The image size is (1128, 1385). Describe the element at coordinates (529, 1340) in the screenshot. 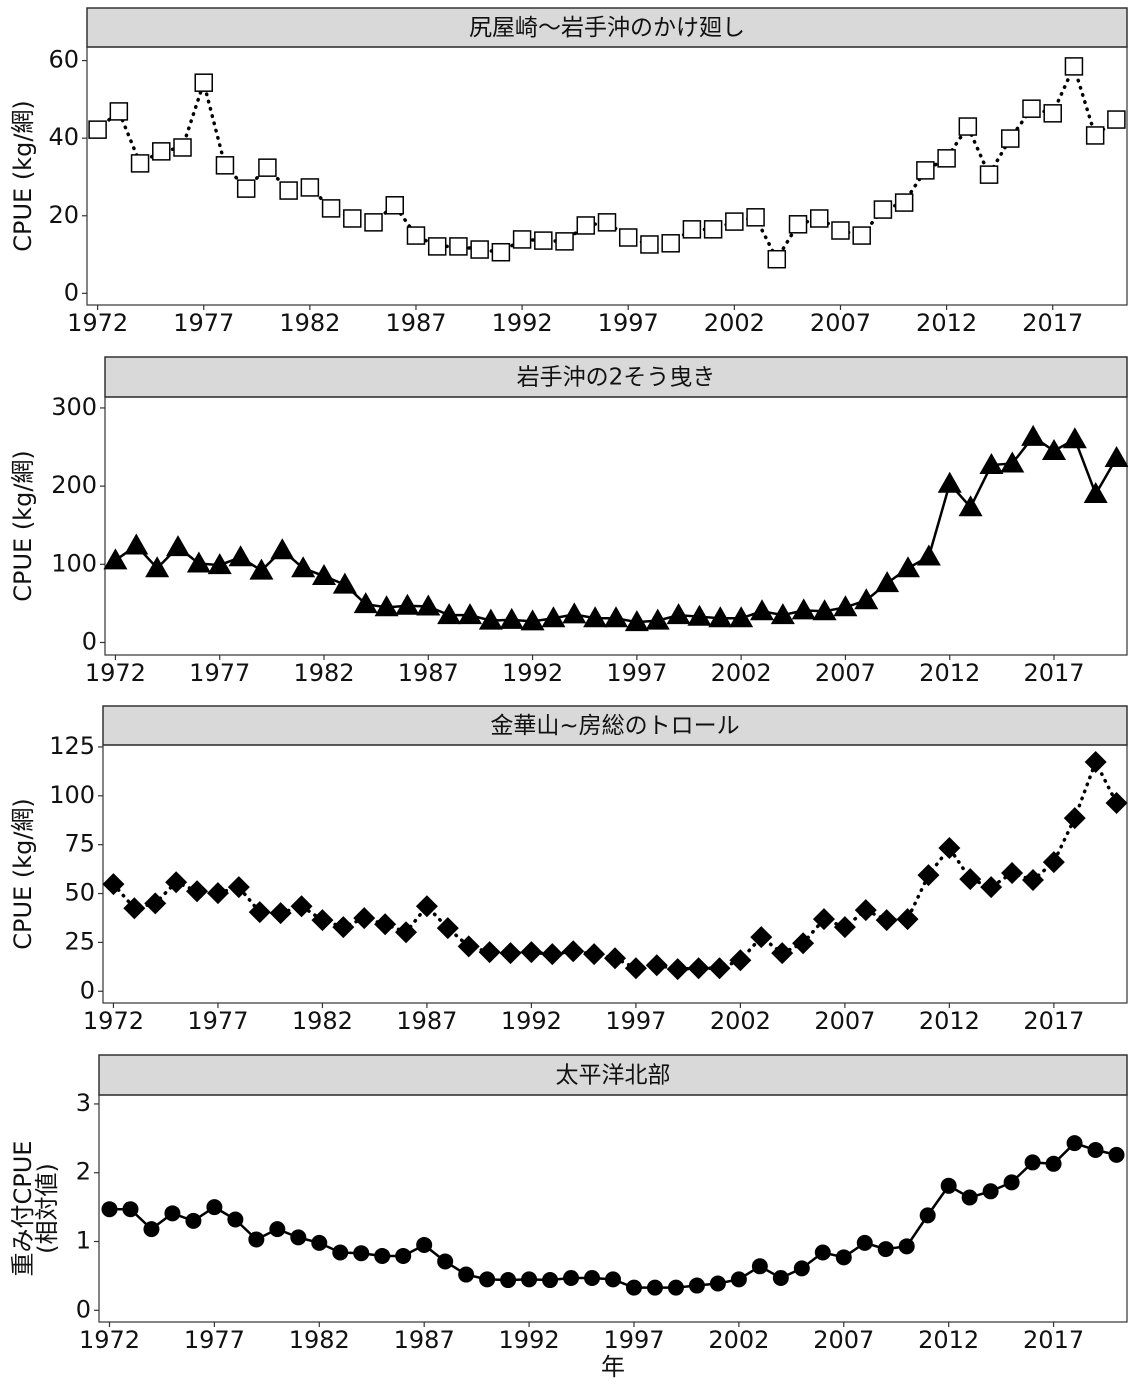

I see `x-tick-label: 1992` at that location.